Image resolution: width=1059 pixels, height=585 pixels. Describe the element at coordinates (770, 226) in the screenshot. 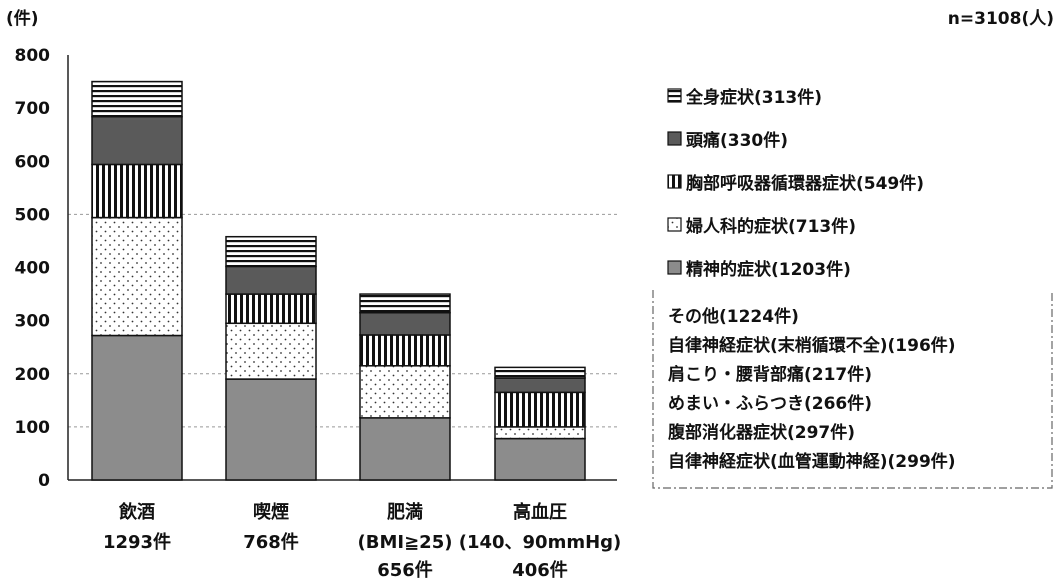

I see `legend-label: 婦人科的症状(713件)` at that location.